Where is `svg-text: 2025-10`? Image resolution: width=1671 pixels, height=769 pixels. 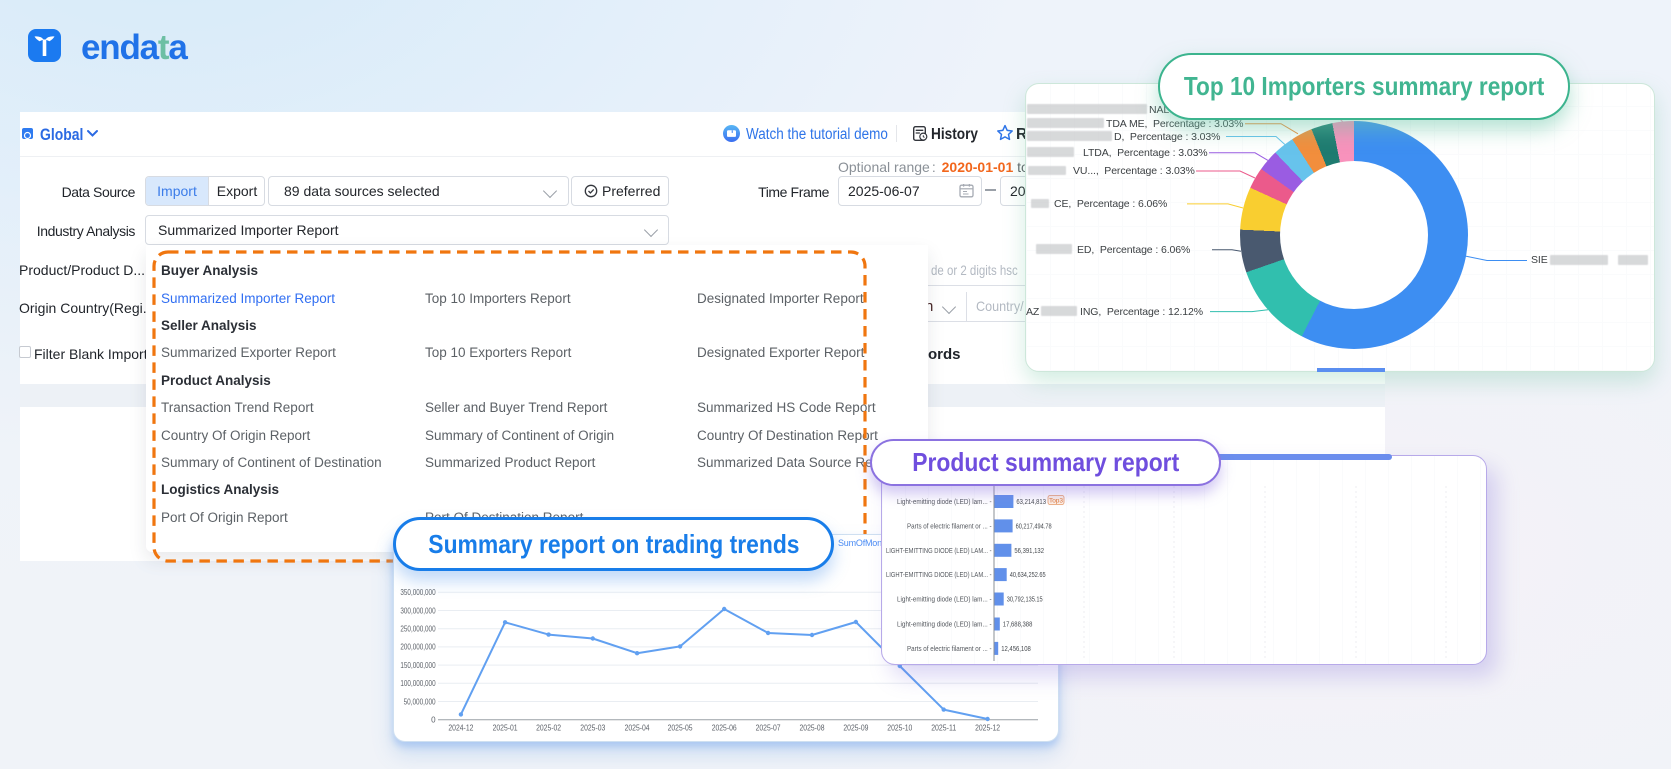
svg-text: 2025-10 is located at coordinates (899, 728).